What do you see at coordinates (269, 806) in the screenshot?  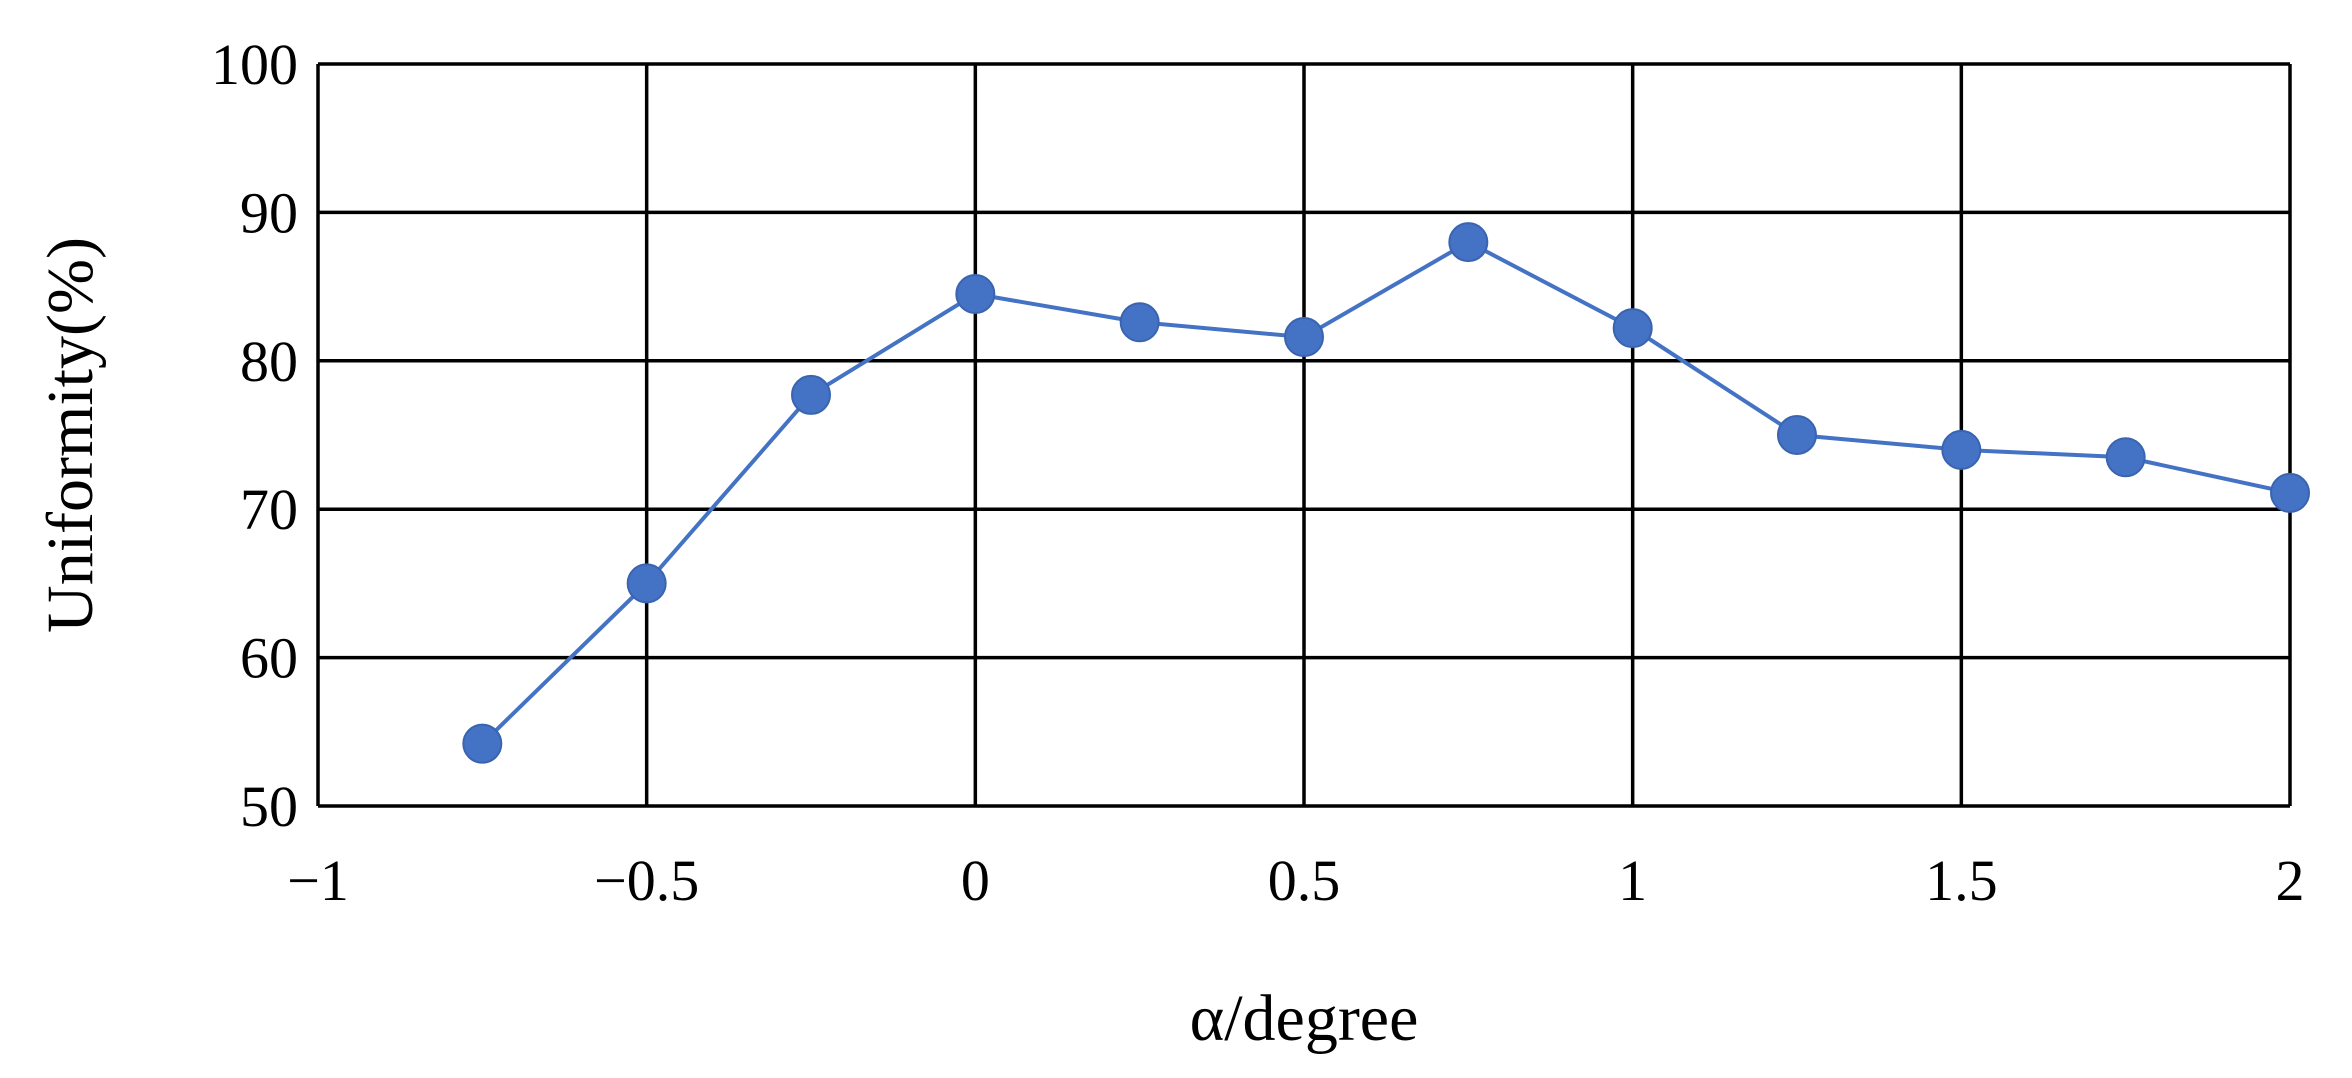 I see `y-tick-label: 50` at bounding box center [269, 806].